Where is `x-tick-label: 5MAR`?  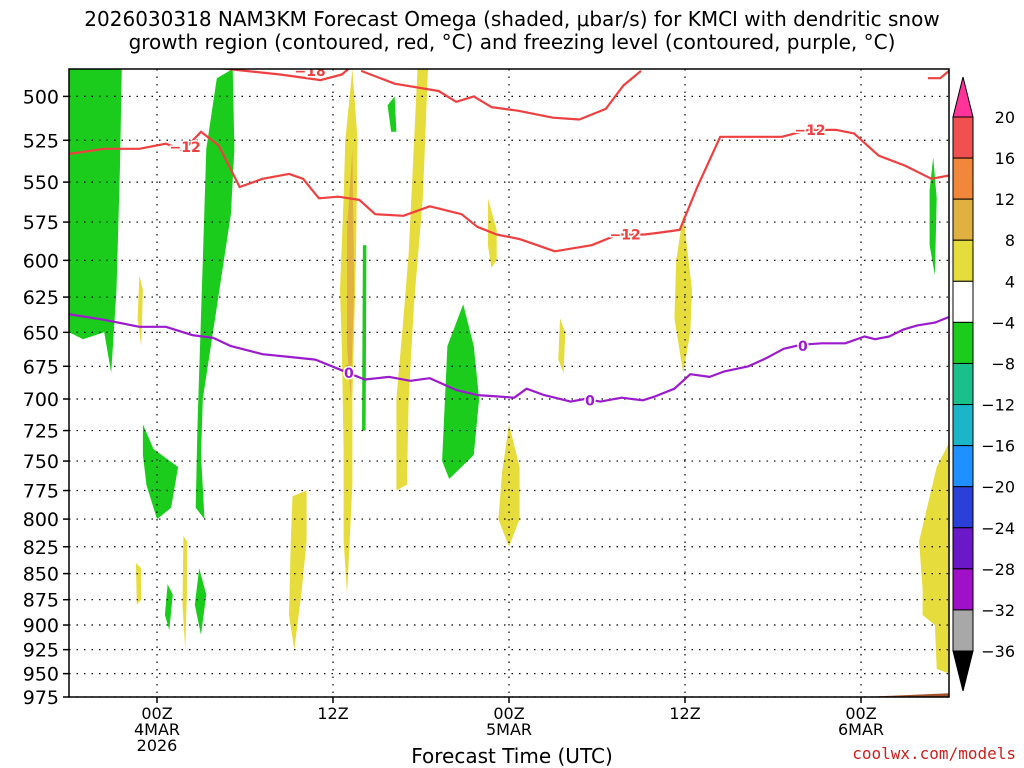
x-tick-label: 5MAR is located at coordinates (509, 729).